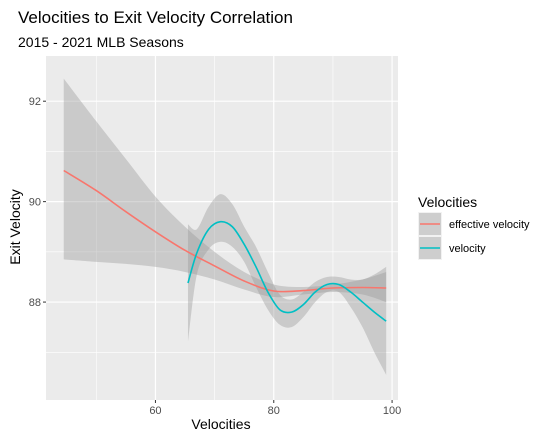 The width and height of the screenshot is (550, 440). I want to click on y-tick-label: 88, so click(35, 303).